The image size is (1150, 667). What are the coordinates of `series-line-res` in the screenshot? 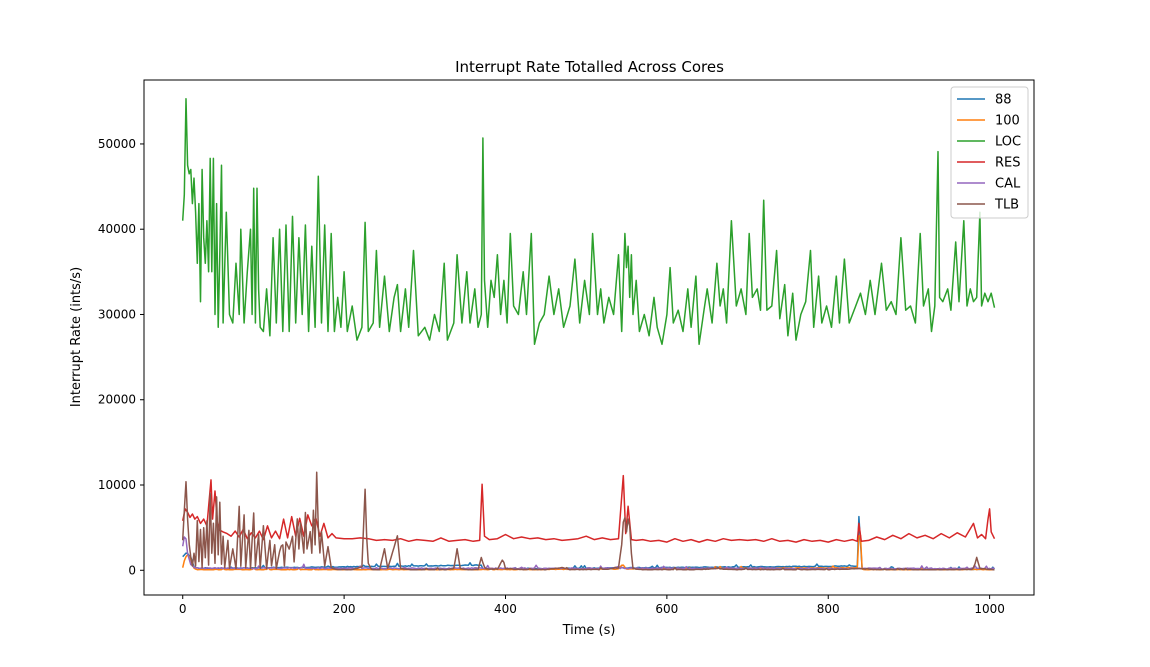 It's located at (588, 508).